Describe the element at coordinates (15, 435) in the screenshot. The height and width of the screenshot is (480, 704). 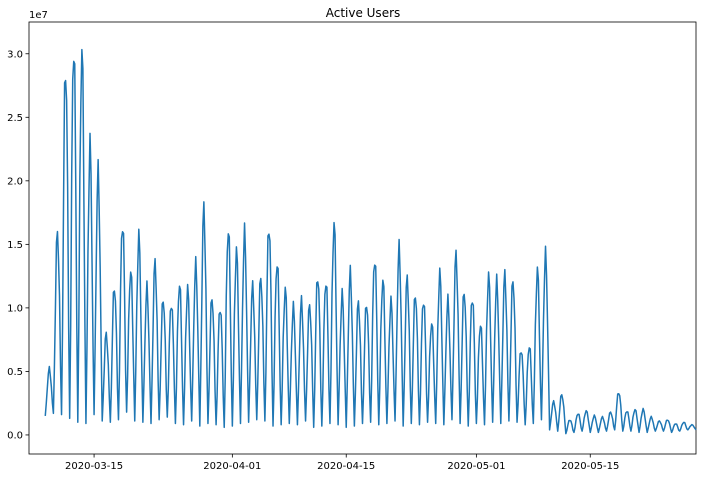
I see `y-tick-label: 0.0` at that location.